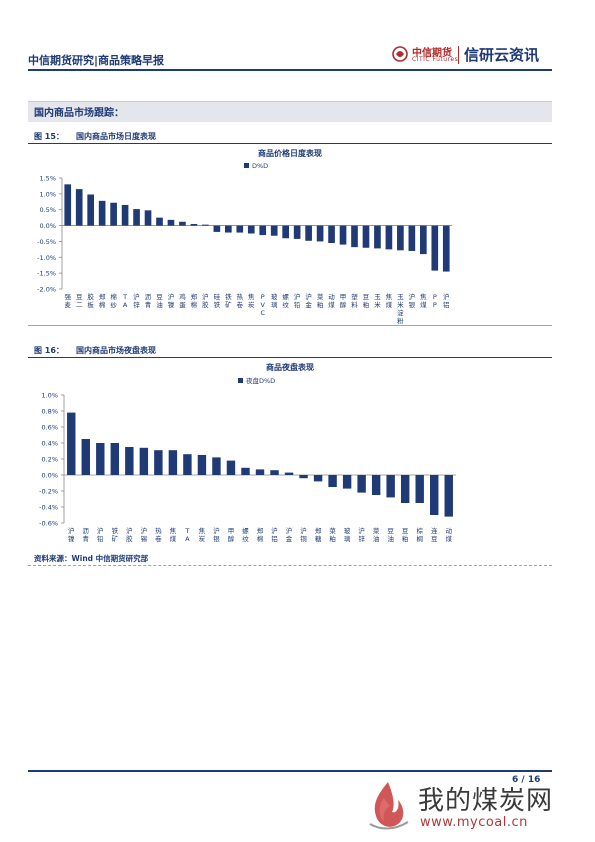 This screenshot has width=595, height=842. Describe the element at coordinates (91, 558) in the screenshot. I see `data-source-note: 资料来源：Wind 中信期货研究部` at that location.